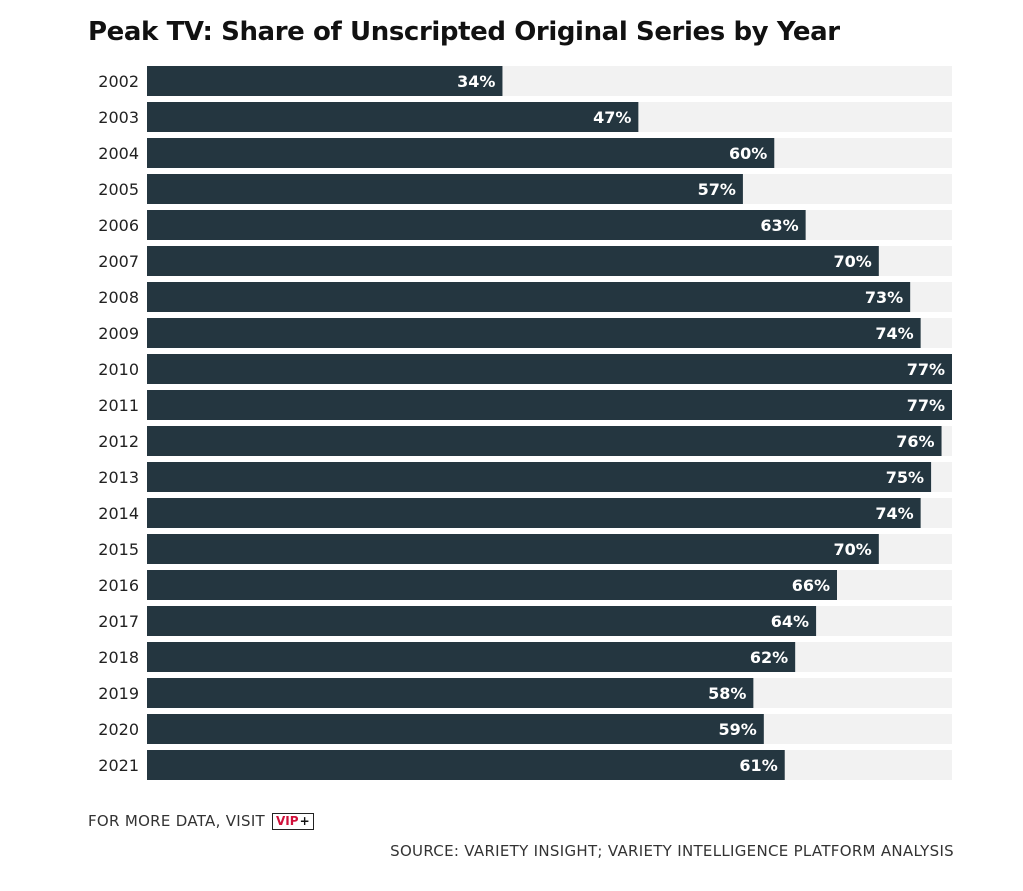 The width and height of the screenshot is (1023, 891). I want to click on y-tick-label: 2013, so click(118, 477).